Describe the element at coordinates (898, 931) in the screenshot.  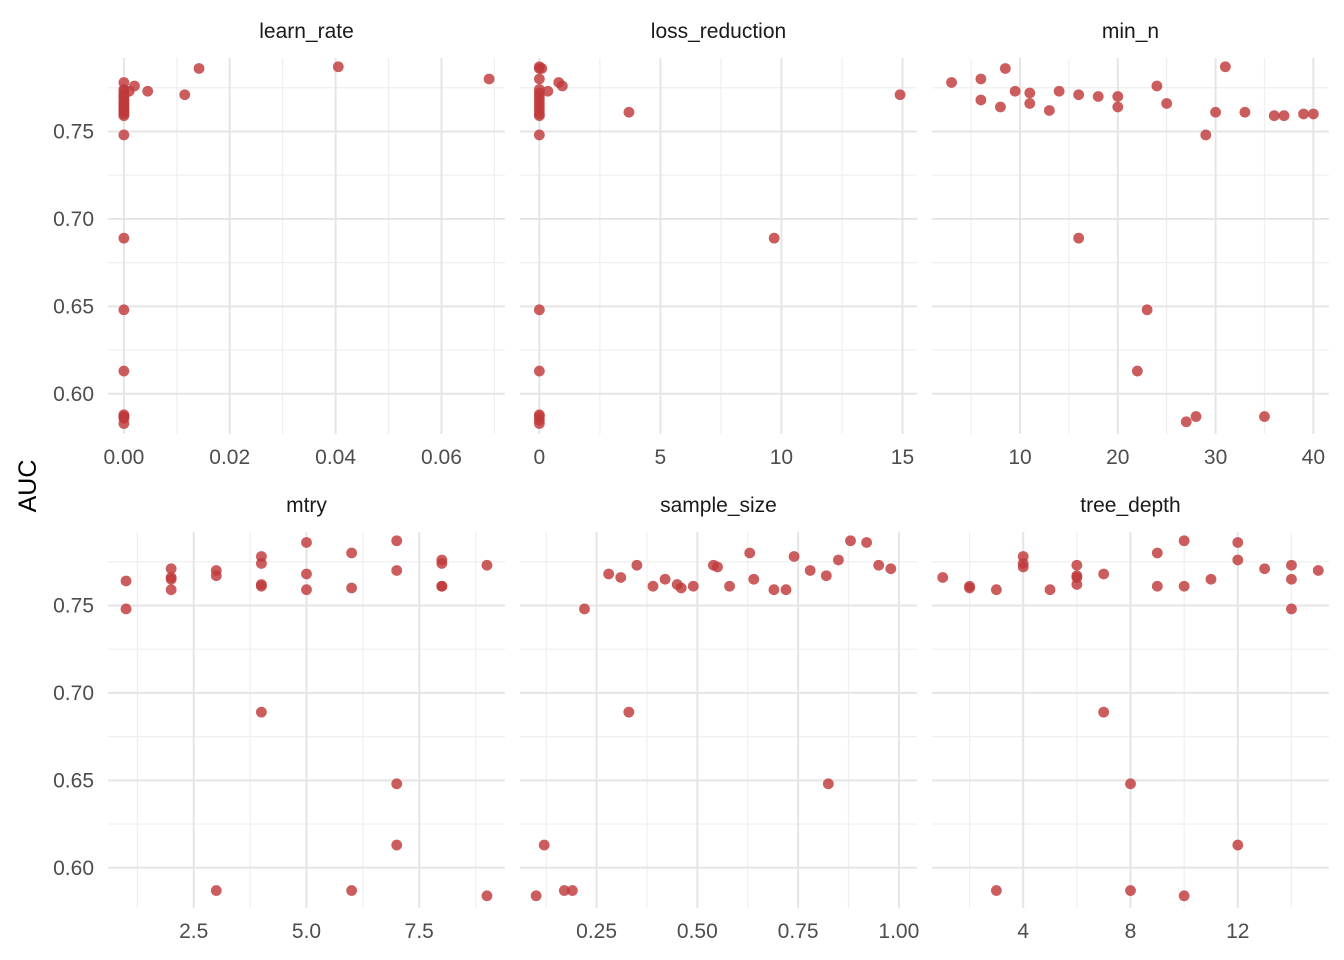
I see `x-tick-label: 1.00` at that location.